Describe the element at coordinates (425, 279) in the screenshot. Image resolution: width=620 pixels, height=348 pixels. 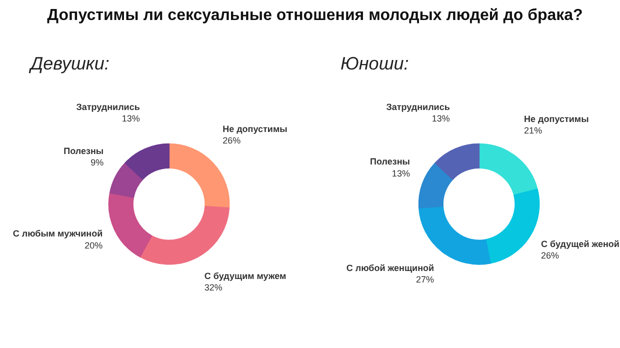
I see `data-label: 27%` at that location.